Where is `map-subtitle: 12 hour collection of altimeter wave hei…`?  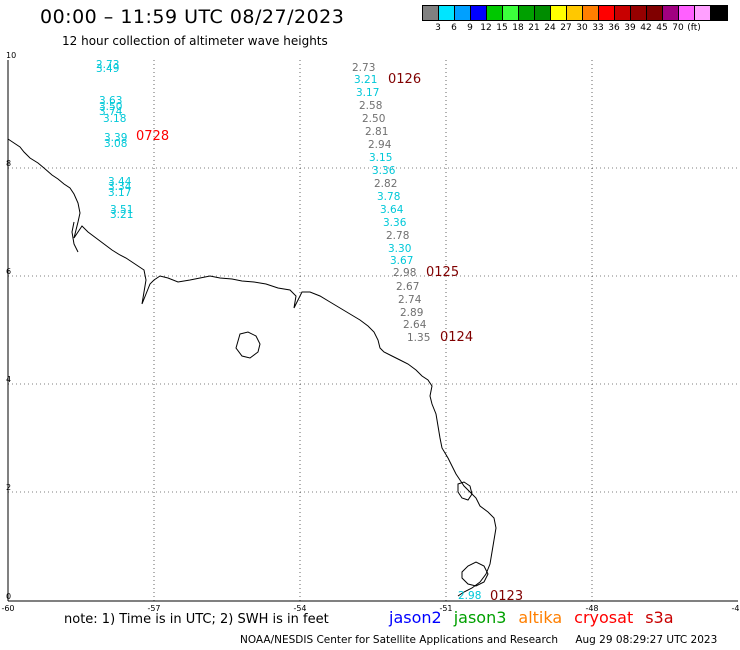
map-subtitle: 12 hour collection of altimeter wave hei… is located at coordinates (195, 41).